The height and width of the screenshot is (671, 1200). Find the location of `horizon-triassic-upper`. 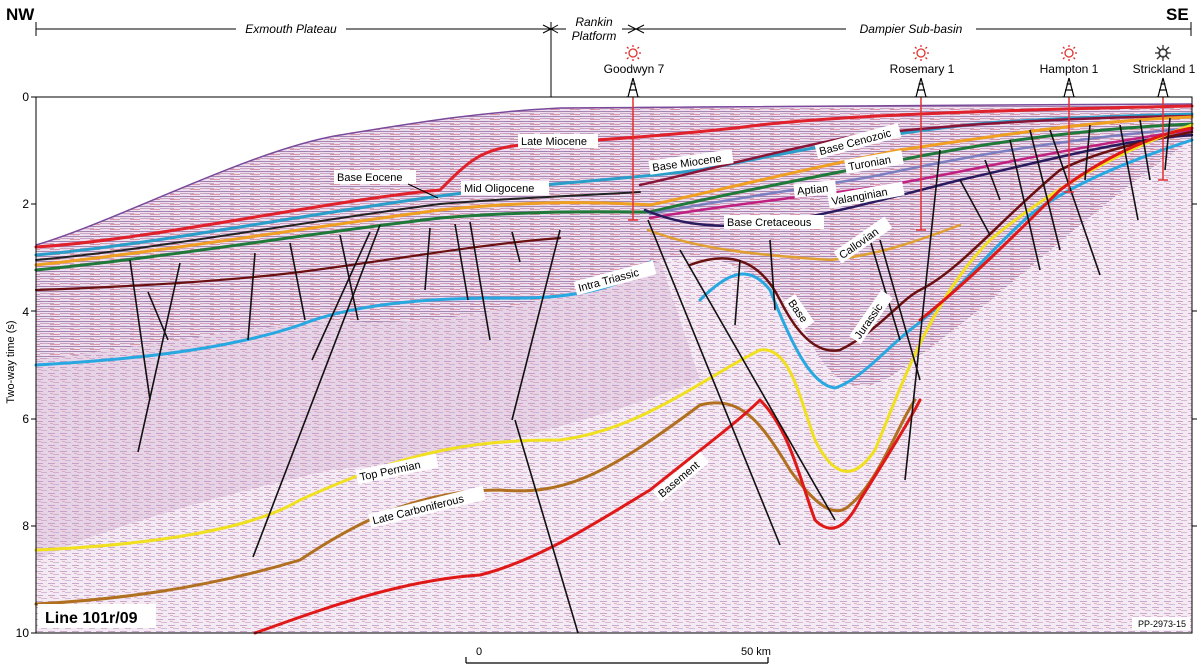

horizon-triassic-upper is located at coordinates (298, 264).